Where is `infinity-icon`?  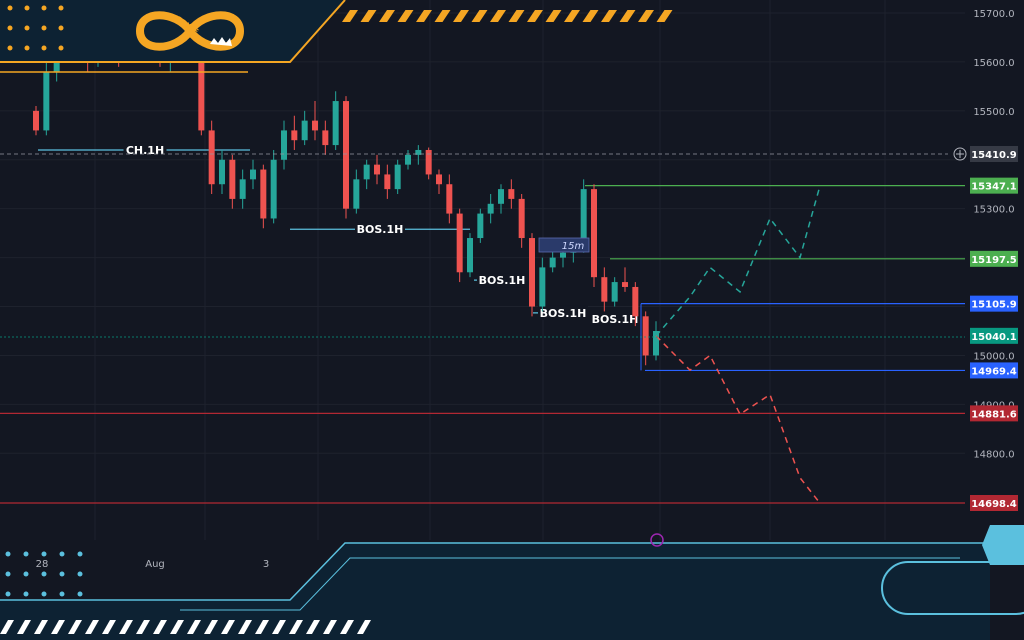 infinity-icon is located at coordinates (190, 31).